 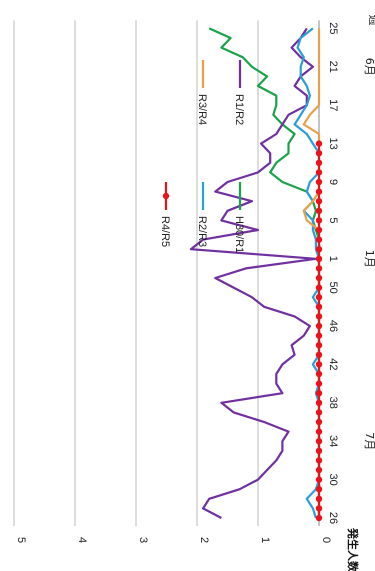 What do you see at coordinates (333, 143) in the screenshot?
I see `x-tick-label: 13` at bounding box center [333, 143].